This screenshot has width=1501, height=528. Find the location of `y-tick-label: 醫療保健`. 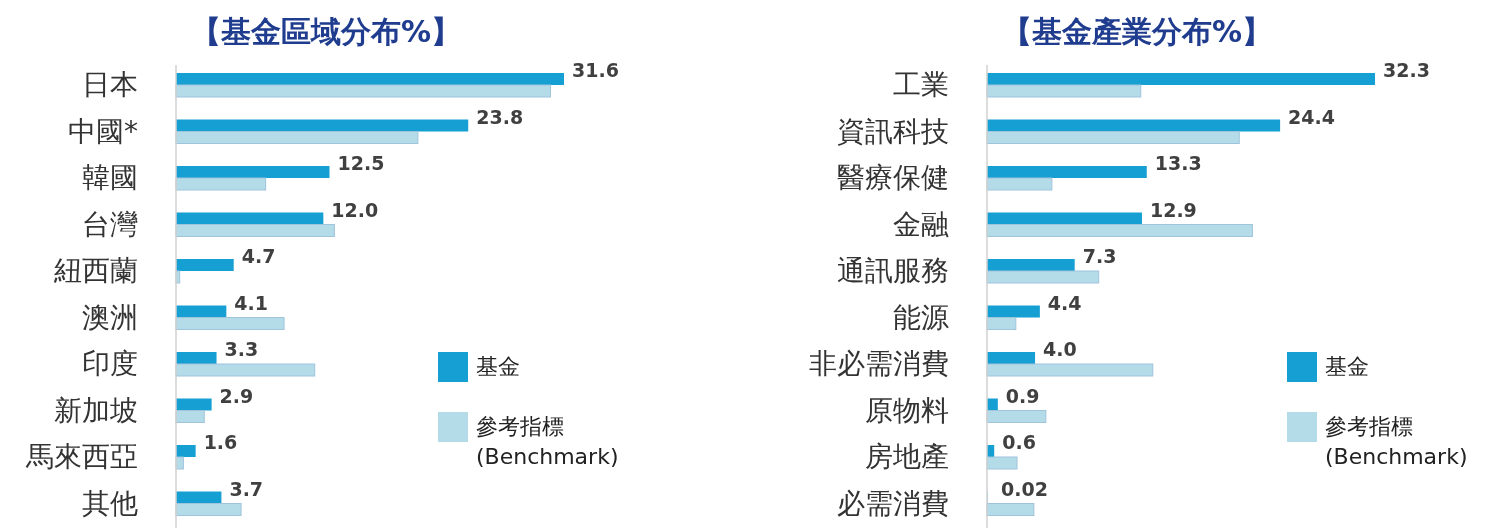

y-tick-label: 醫療保健 is located at coordinates (893, 177).